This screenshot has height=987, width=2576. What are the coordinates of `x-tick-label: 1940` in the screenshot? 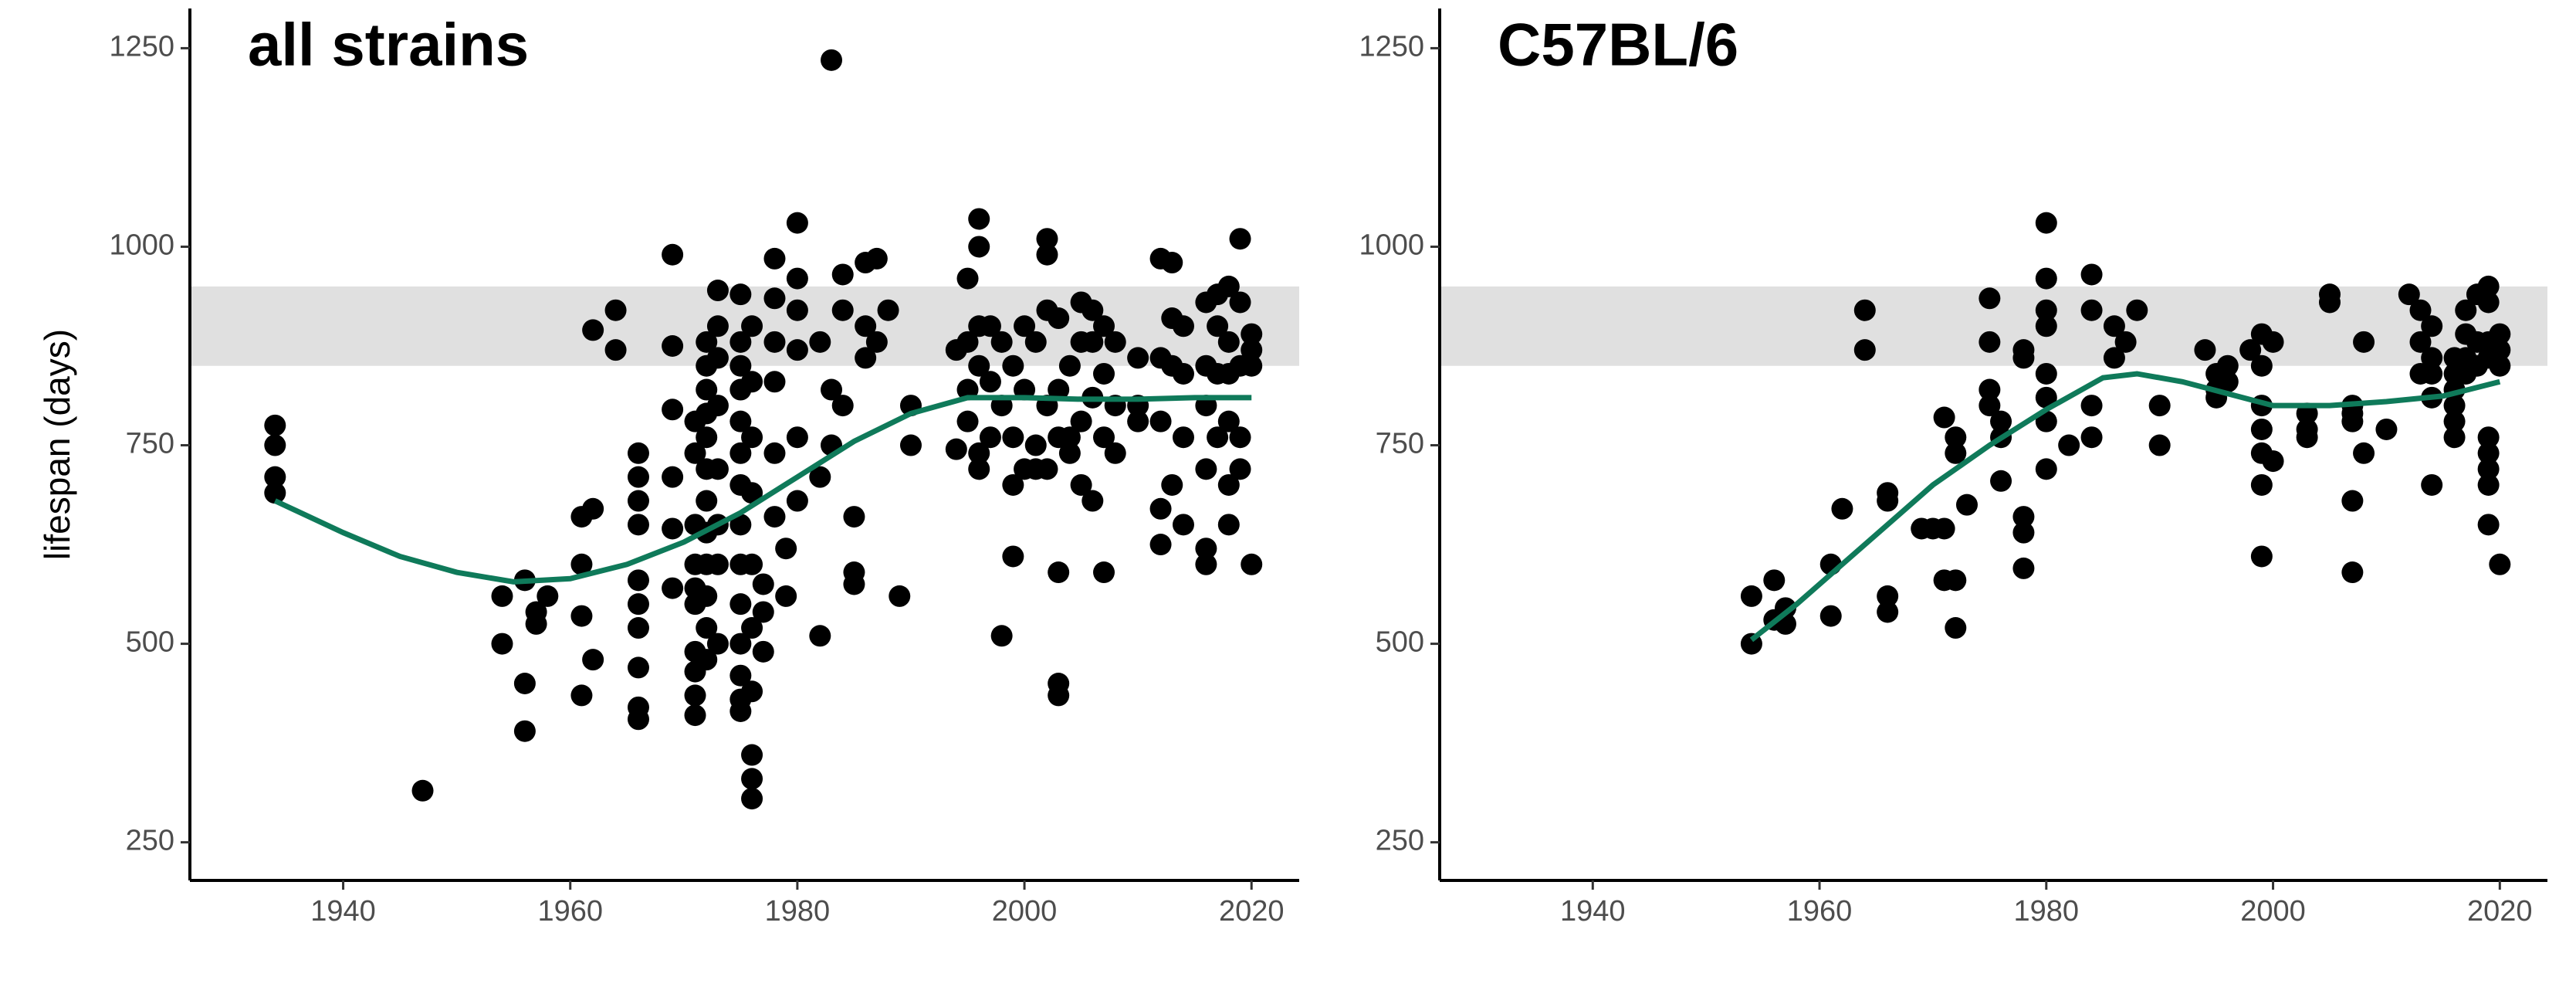 It's located at (343, 911).